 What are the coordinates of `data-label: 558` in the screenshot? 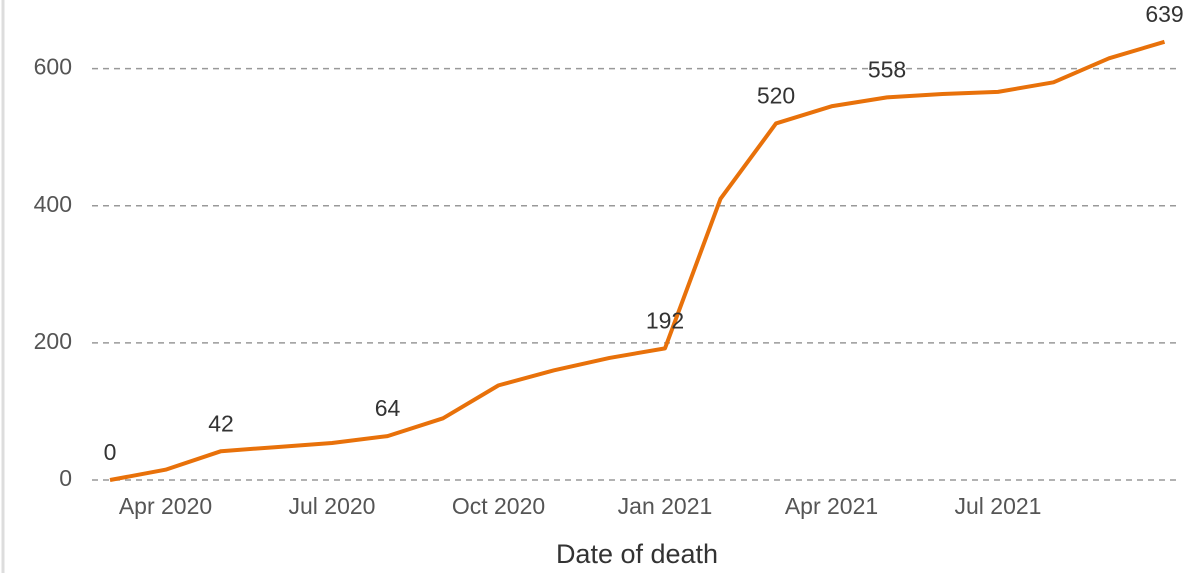 It's located at (887, 69).